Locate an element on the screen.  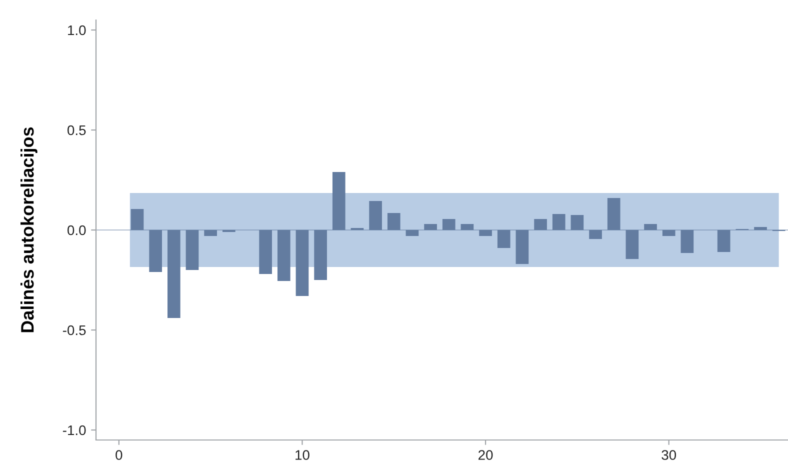
y-tick-label: 0.5 is located at coordinates (77, 130).